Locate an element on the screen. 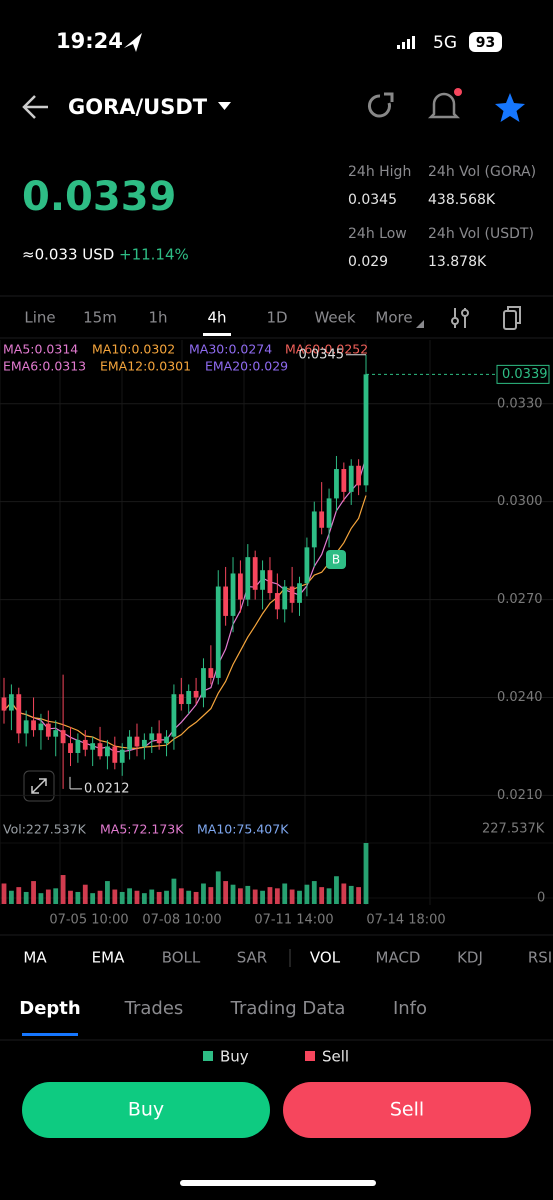 The width and height of the screenshot is (553, 1200). section-tab: Info is located at coordinates (410, 1008).